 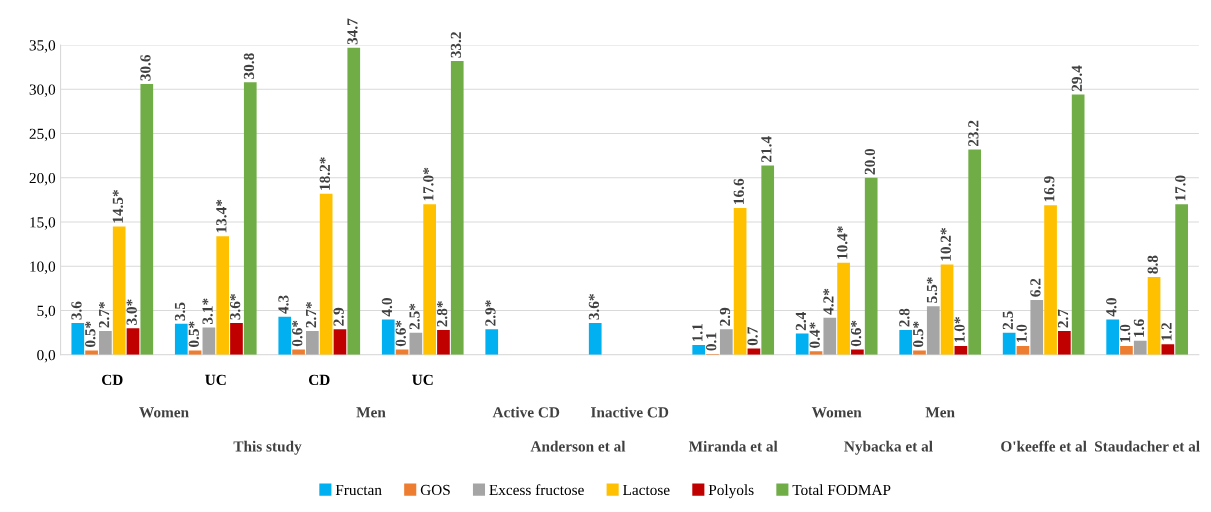 I want to click on y-tick-label: 25,0, so click(x=42, y=135).